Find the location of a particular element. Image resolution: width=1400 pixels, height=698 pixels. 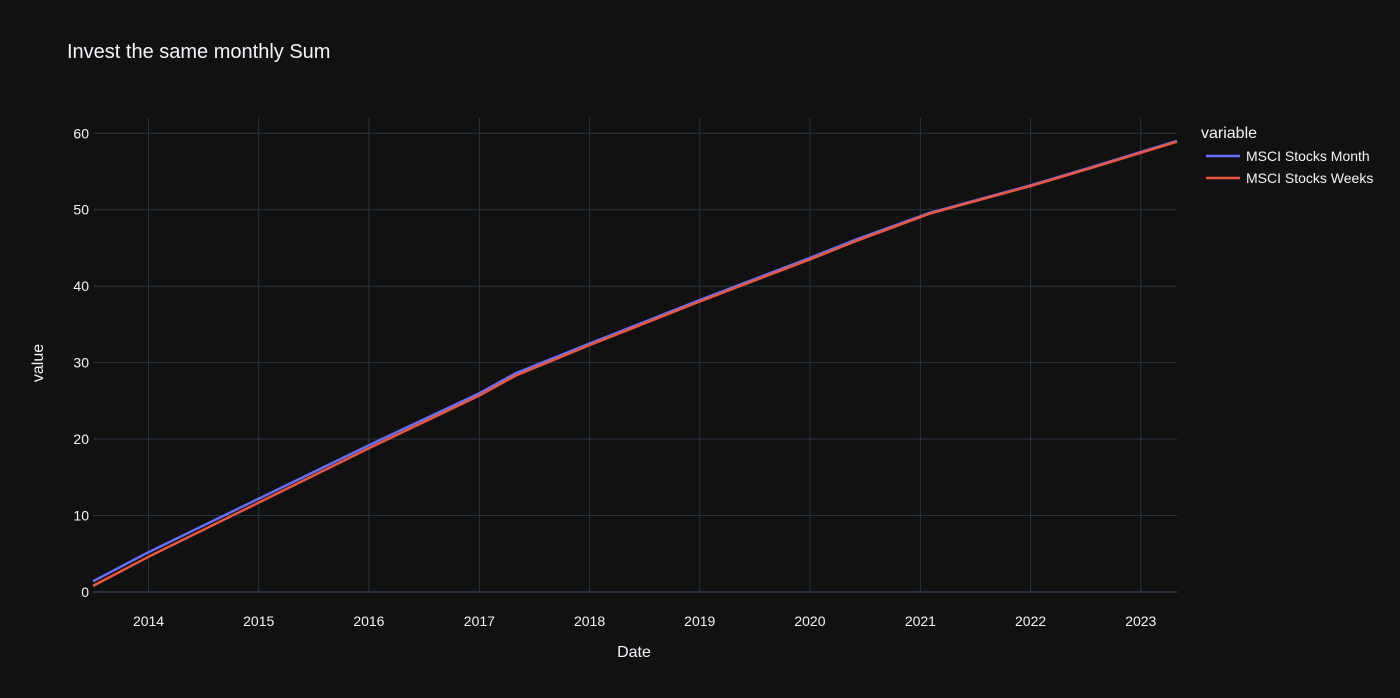

y-tick-label: 30 is located at coordinates (81, 363).